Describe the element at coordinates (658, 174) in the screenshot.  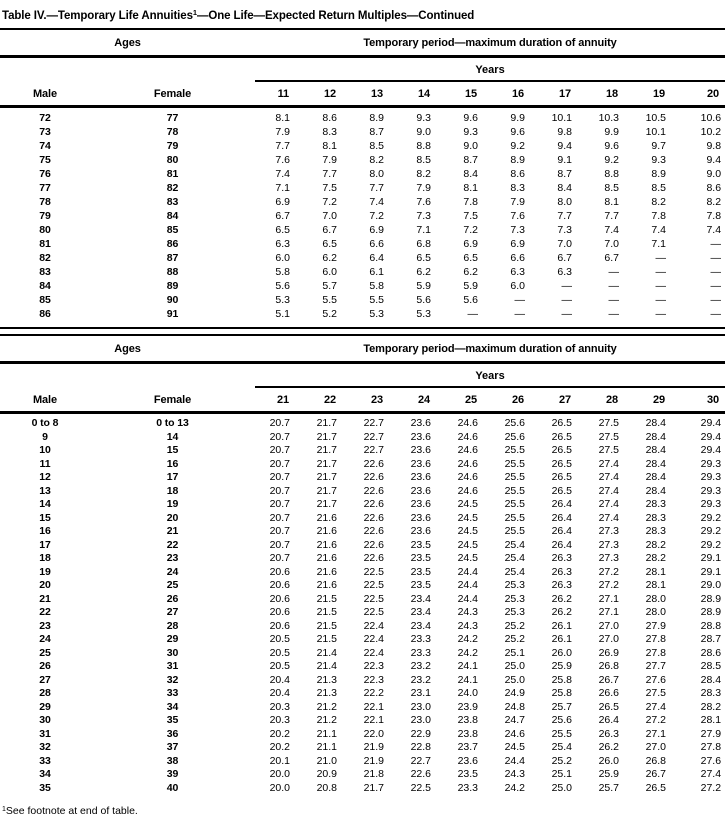
I see `multiple-value-cell: 8.9` at that location.